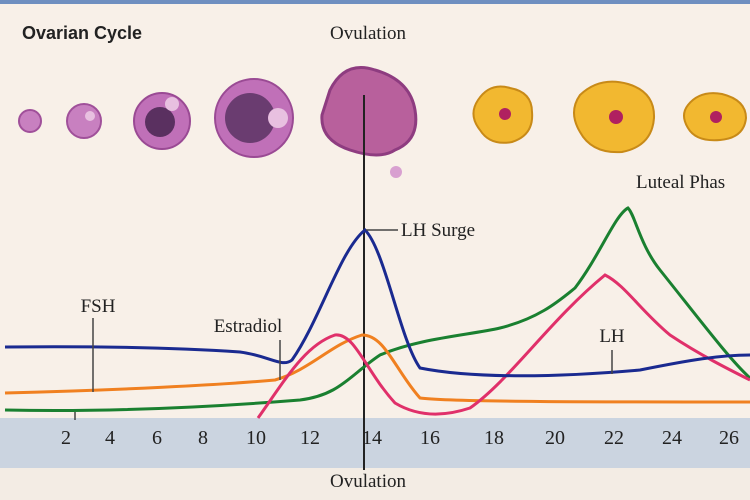  Describe the element at coordinates (82, 33) in the screenshot. I see `title: Ovarian Cycle` at that location.